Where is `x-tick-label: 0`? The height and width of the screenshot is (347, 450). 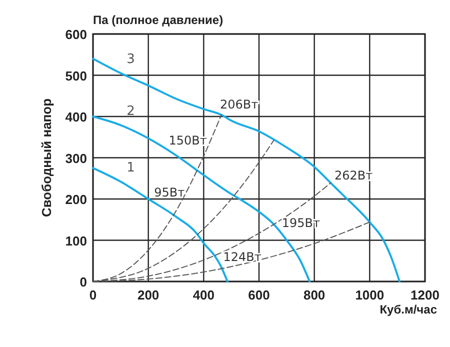
x-tick-label: 0 is located at coordinates (93, 295).